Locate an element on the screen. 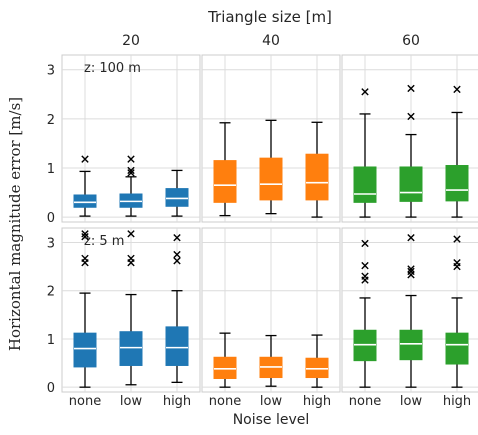  x-axis-title: Noise level is located at coordinates (271, 420).